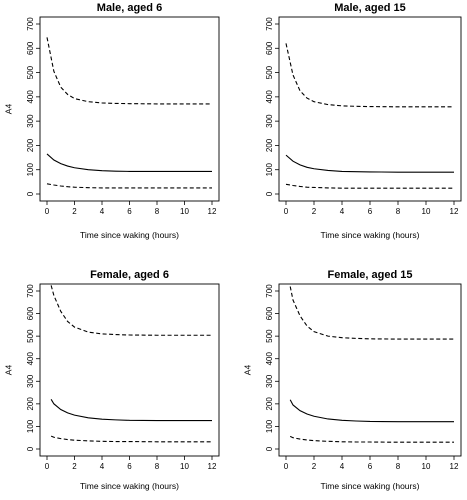 This screenshot has height=500, width=467. Describe the element at coordinates (370, 275) in the screenshot. I see `chart-title: Female, aged 15` at that location.